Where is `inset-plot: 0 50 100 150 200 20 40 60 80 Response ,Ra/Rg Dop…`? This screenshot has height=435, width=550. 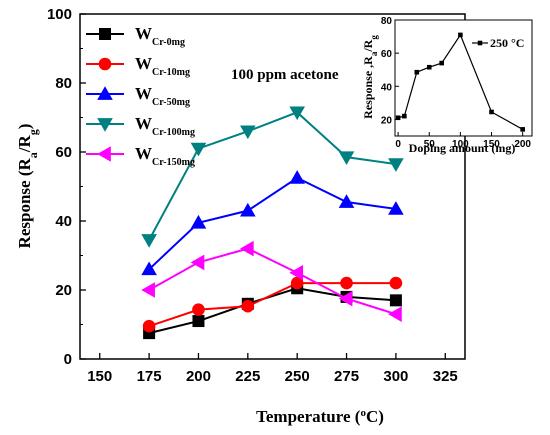
inset-plot: 0 50 100 150 200 20 40 60 80 Response ,Ra/Rg Dop… is located at coordinates (447, 85).